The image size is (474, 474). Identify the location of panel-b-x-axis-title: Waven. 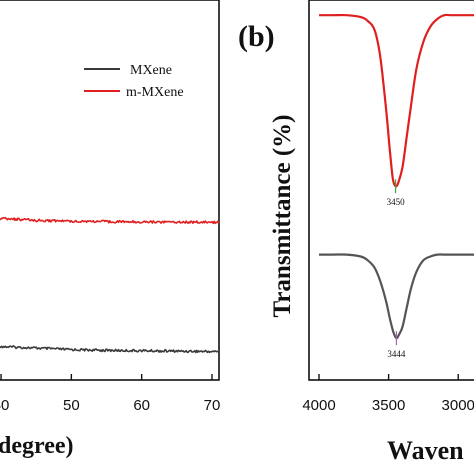
(425, 450).